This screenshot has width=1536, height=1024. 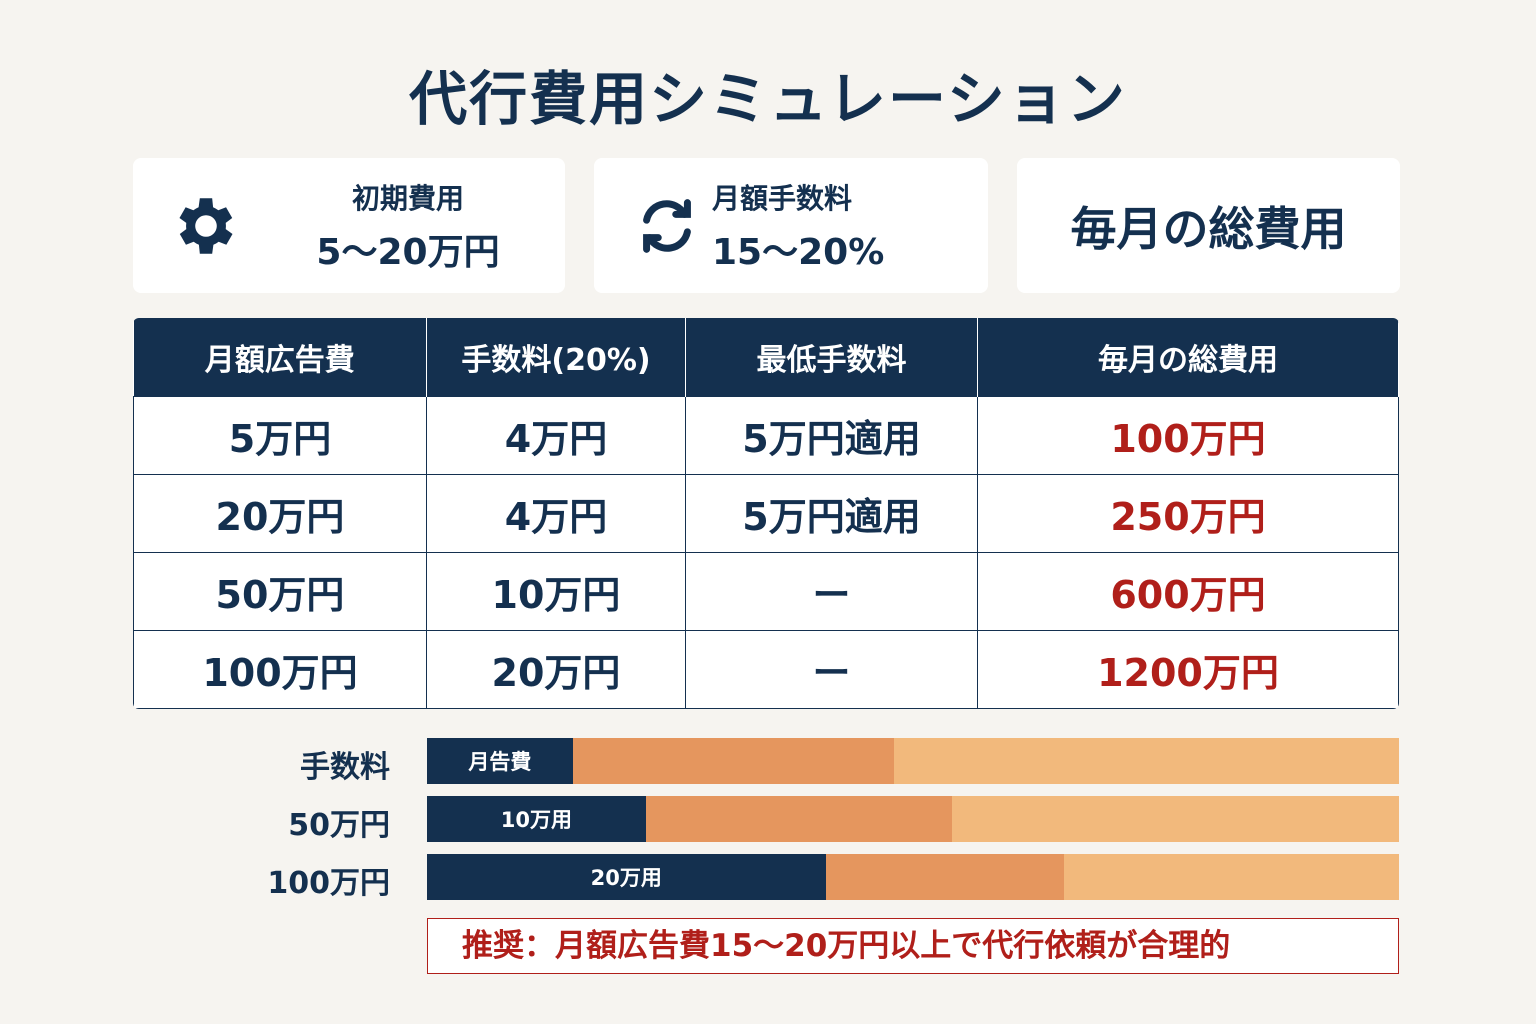 I want to click on bar-navy-segment: 月告費, so click(x=500, y=761).